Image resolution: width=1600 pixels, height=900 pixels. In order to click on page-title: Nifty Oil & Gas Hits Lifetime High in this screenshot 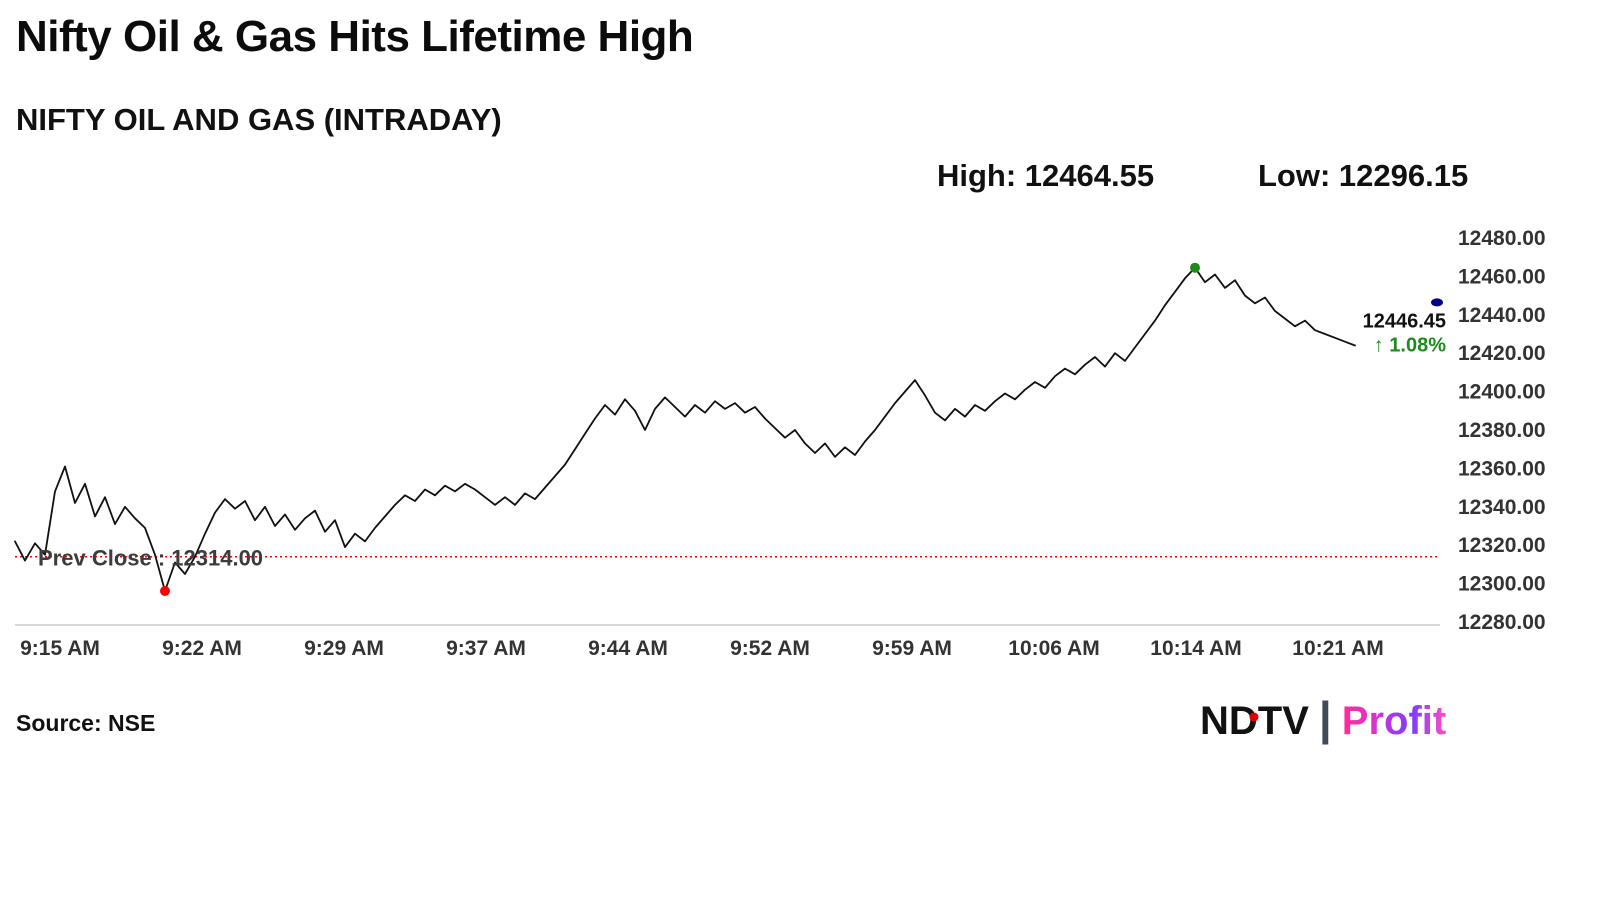, I will do `click(355, 36)`.